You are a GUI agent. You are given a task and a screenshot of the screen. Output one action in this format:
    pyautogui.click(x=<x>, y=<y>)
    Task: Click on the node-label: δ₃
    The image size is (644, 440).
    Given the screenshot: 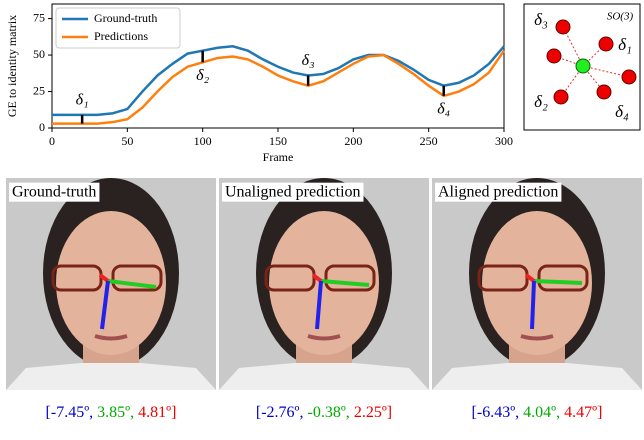 What is the action you would take?
    pyautogui.click(x=541, y=19)
    